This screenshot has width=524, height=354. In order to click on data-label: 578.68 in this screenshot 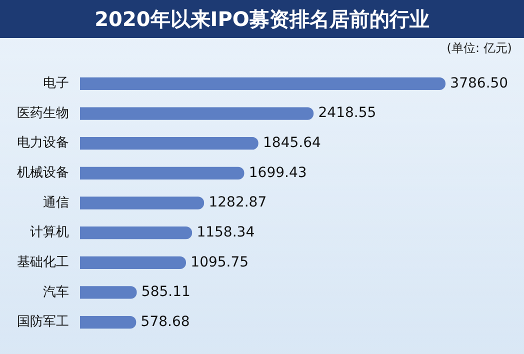, I will do `click(165, 322)`.